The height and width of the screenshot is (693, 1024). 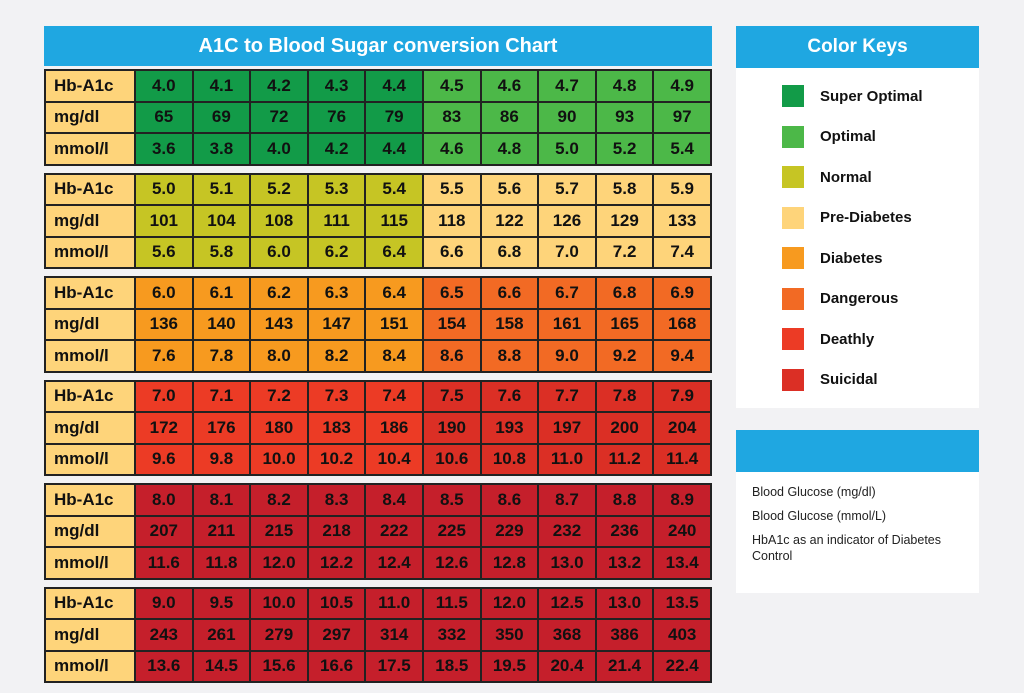 I want to click on value-cell: 225, so click(x=451, y=531).